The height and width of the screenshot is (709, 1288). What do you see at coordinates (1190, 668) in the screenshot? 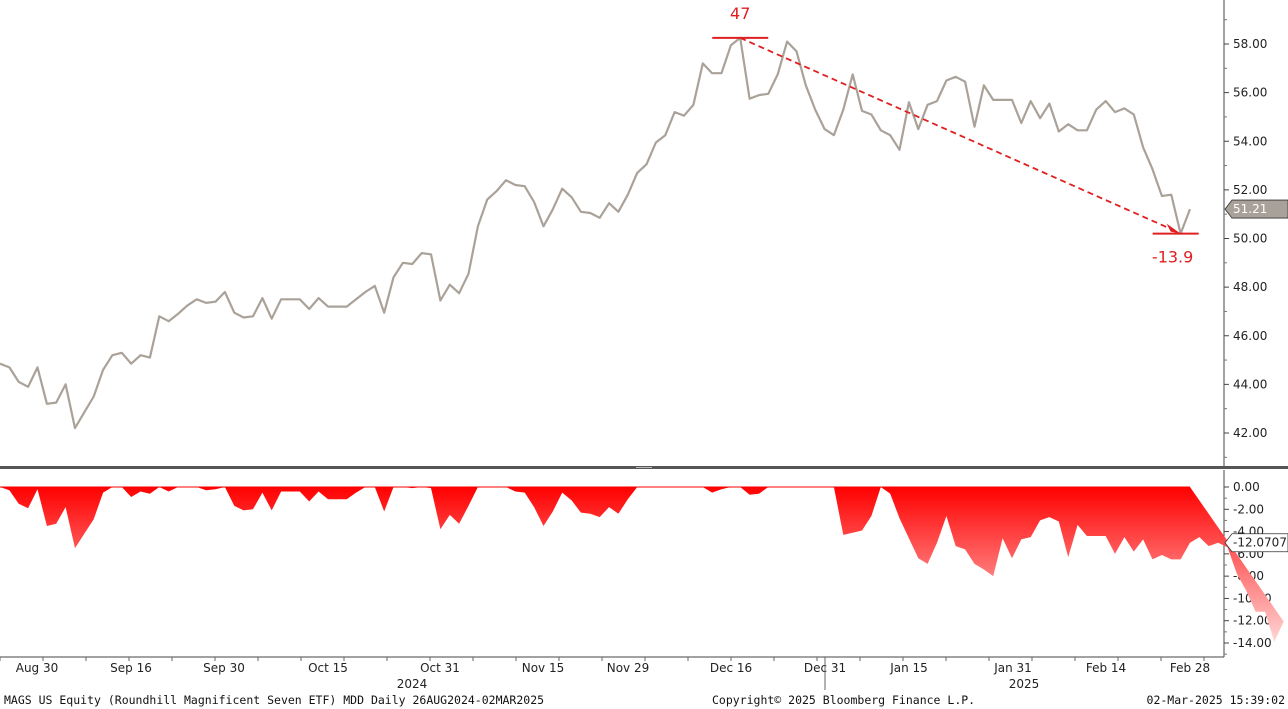
I see `x-tick-label: Feb 28` at bounding box center [1190, 668].